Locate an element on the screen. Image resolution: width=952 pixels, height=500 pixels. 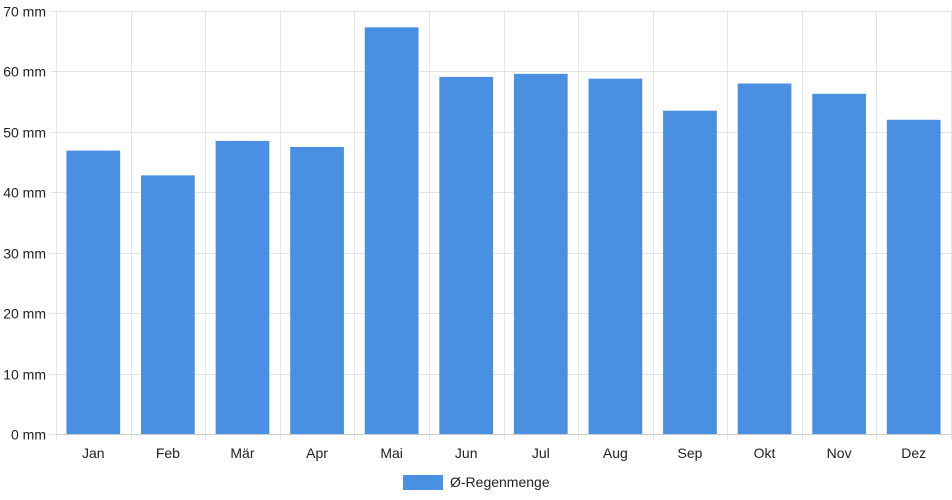
y-tick-label: 30 mm is located at coordinates (24, 254).